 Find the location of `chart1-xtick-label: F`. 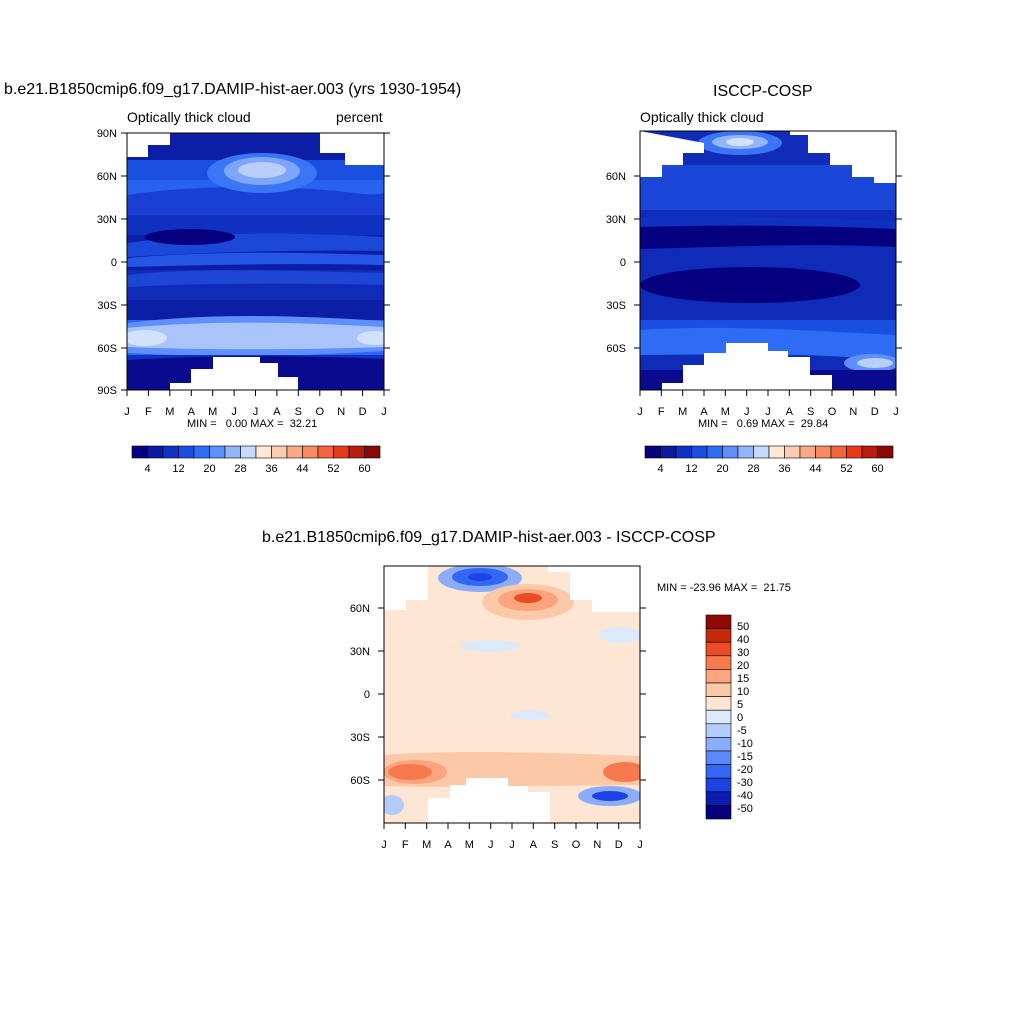

chart1-xtick-label: F is located at coordinates (148, 412).